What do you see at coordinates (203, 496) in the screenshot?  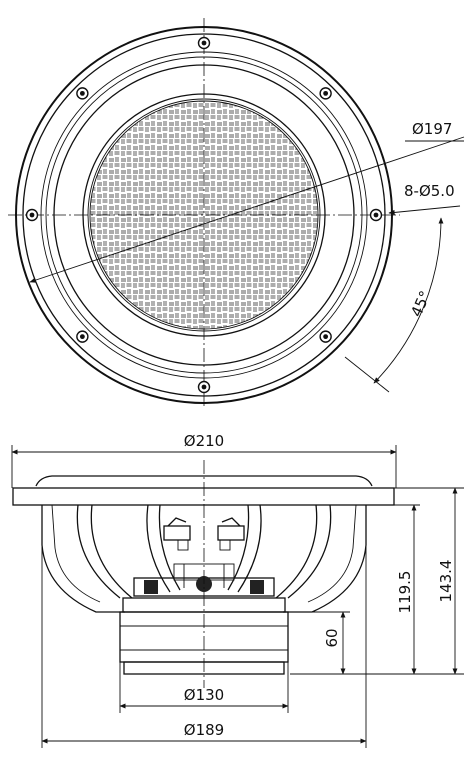 I see `flange` at bounding box center [203, 496].